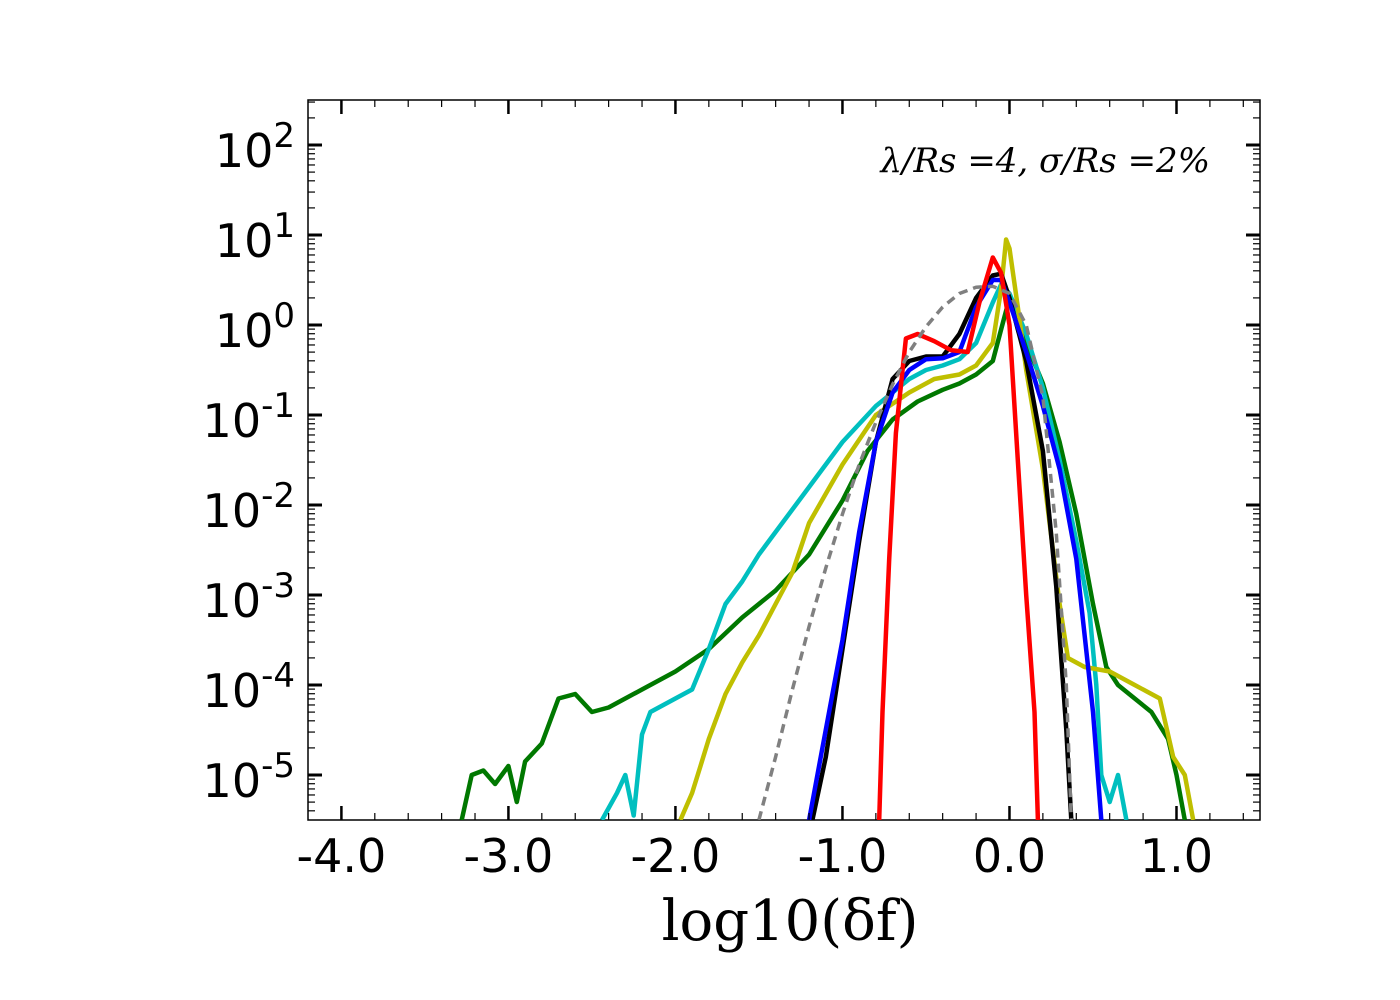  I want to click on y-tick-label: 10⁻³, so click(249, 597).